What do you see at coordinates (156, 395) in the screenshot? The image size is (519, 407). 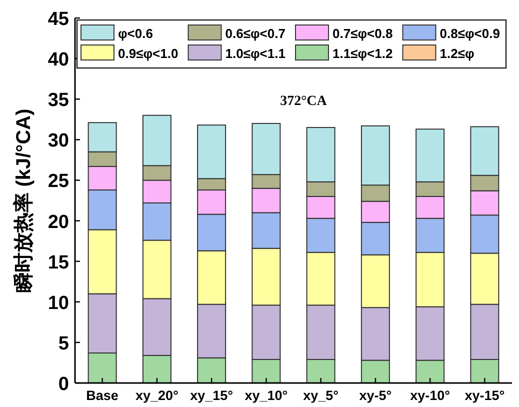 I see `x-tick-label: xy_20°` at bounding box center [156, 395].